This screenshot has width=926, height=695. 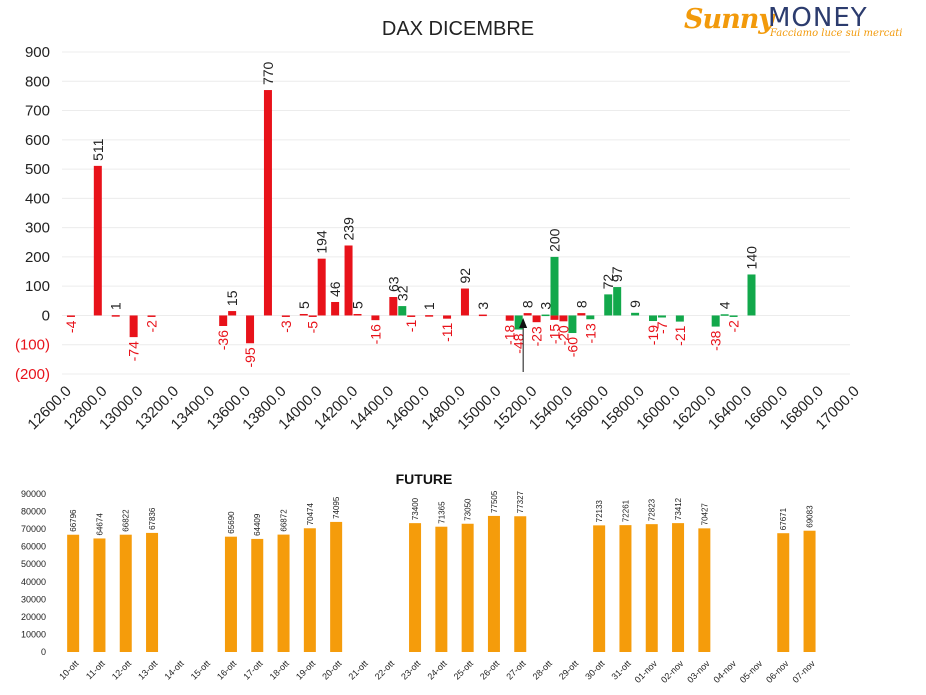 I want to click on x-tick-label: 26-ott, so click(x=490, y=670).